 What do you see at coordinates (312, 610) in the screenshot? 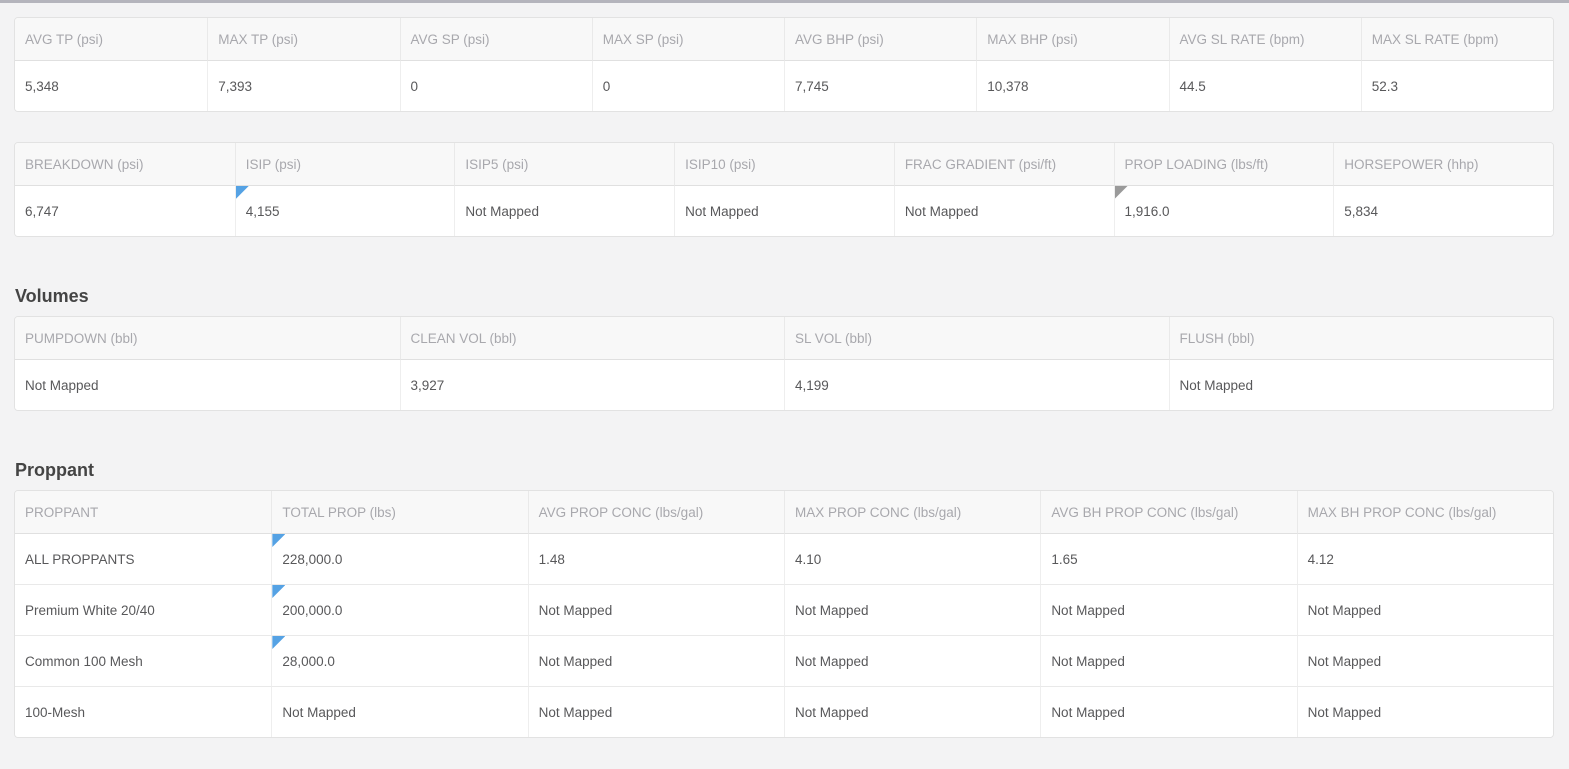
I see `cell-value: 200,000.0` at bounding box center [312, 610].